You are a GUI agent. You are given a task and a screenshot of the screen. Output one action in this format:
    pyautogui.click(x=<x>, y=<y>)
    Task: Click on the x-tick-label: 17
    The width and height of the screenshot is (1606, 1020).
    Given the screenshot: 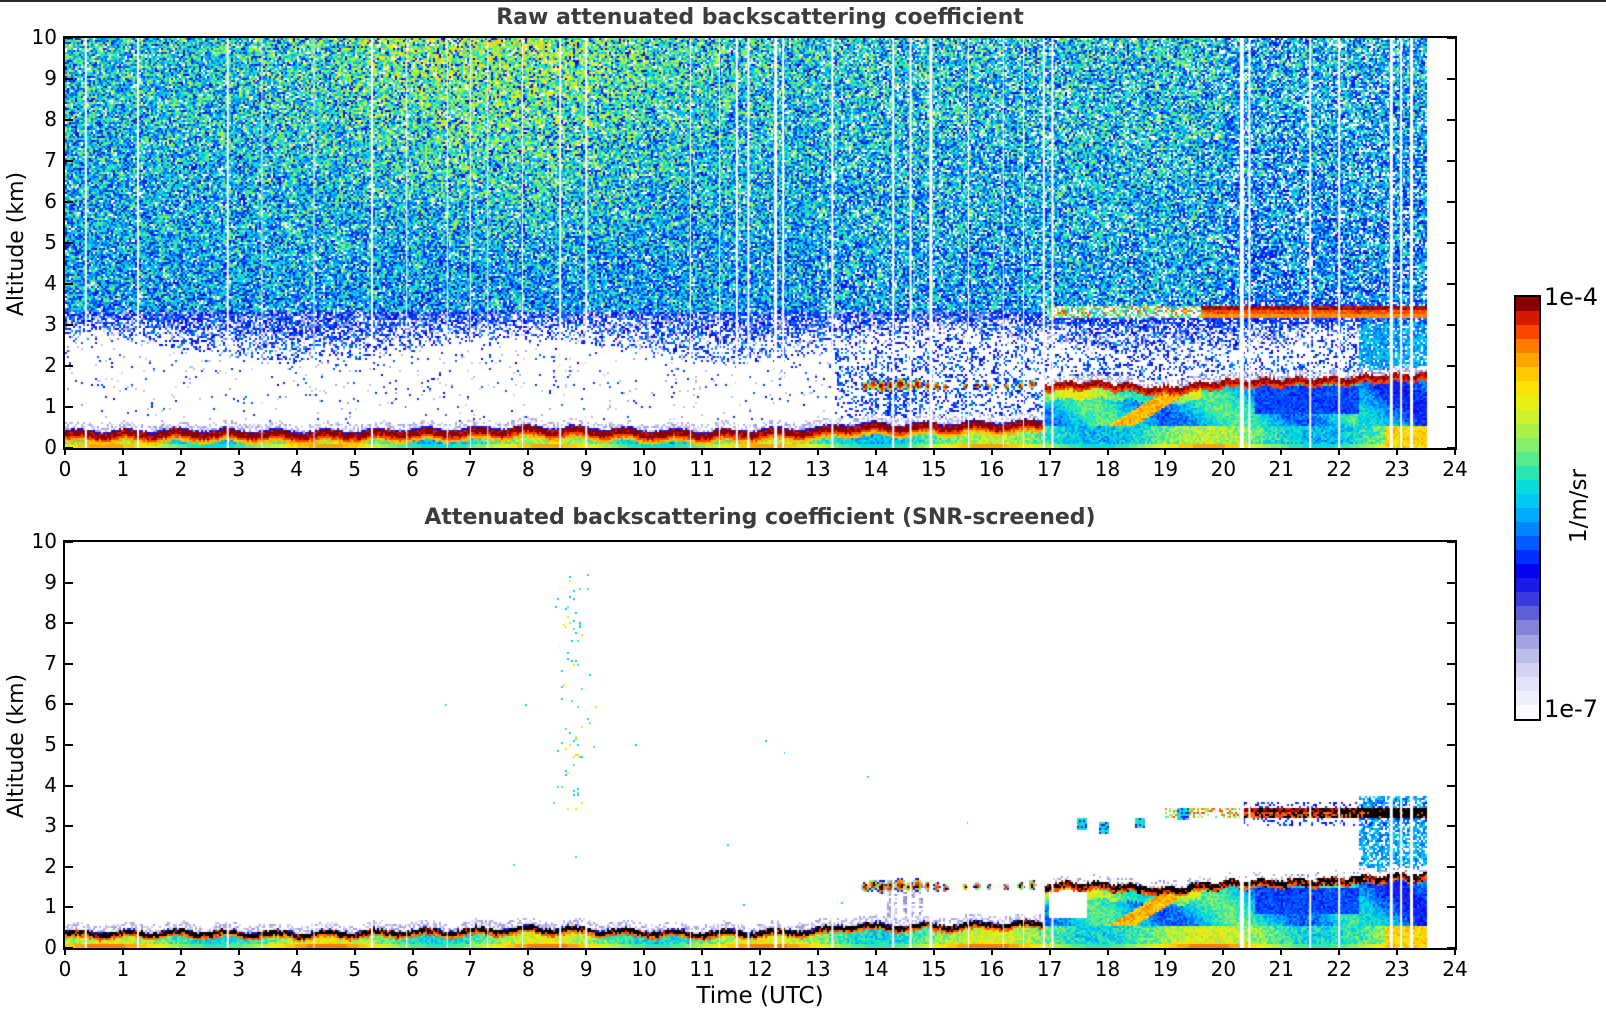 What is the action you would take?
    pyautogui.click(x=1049, y=469)
    